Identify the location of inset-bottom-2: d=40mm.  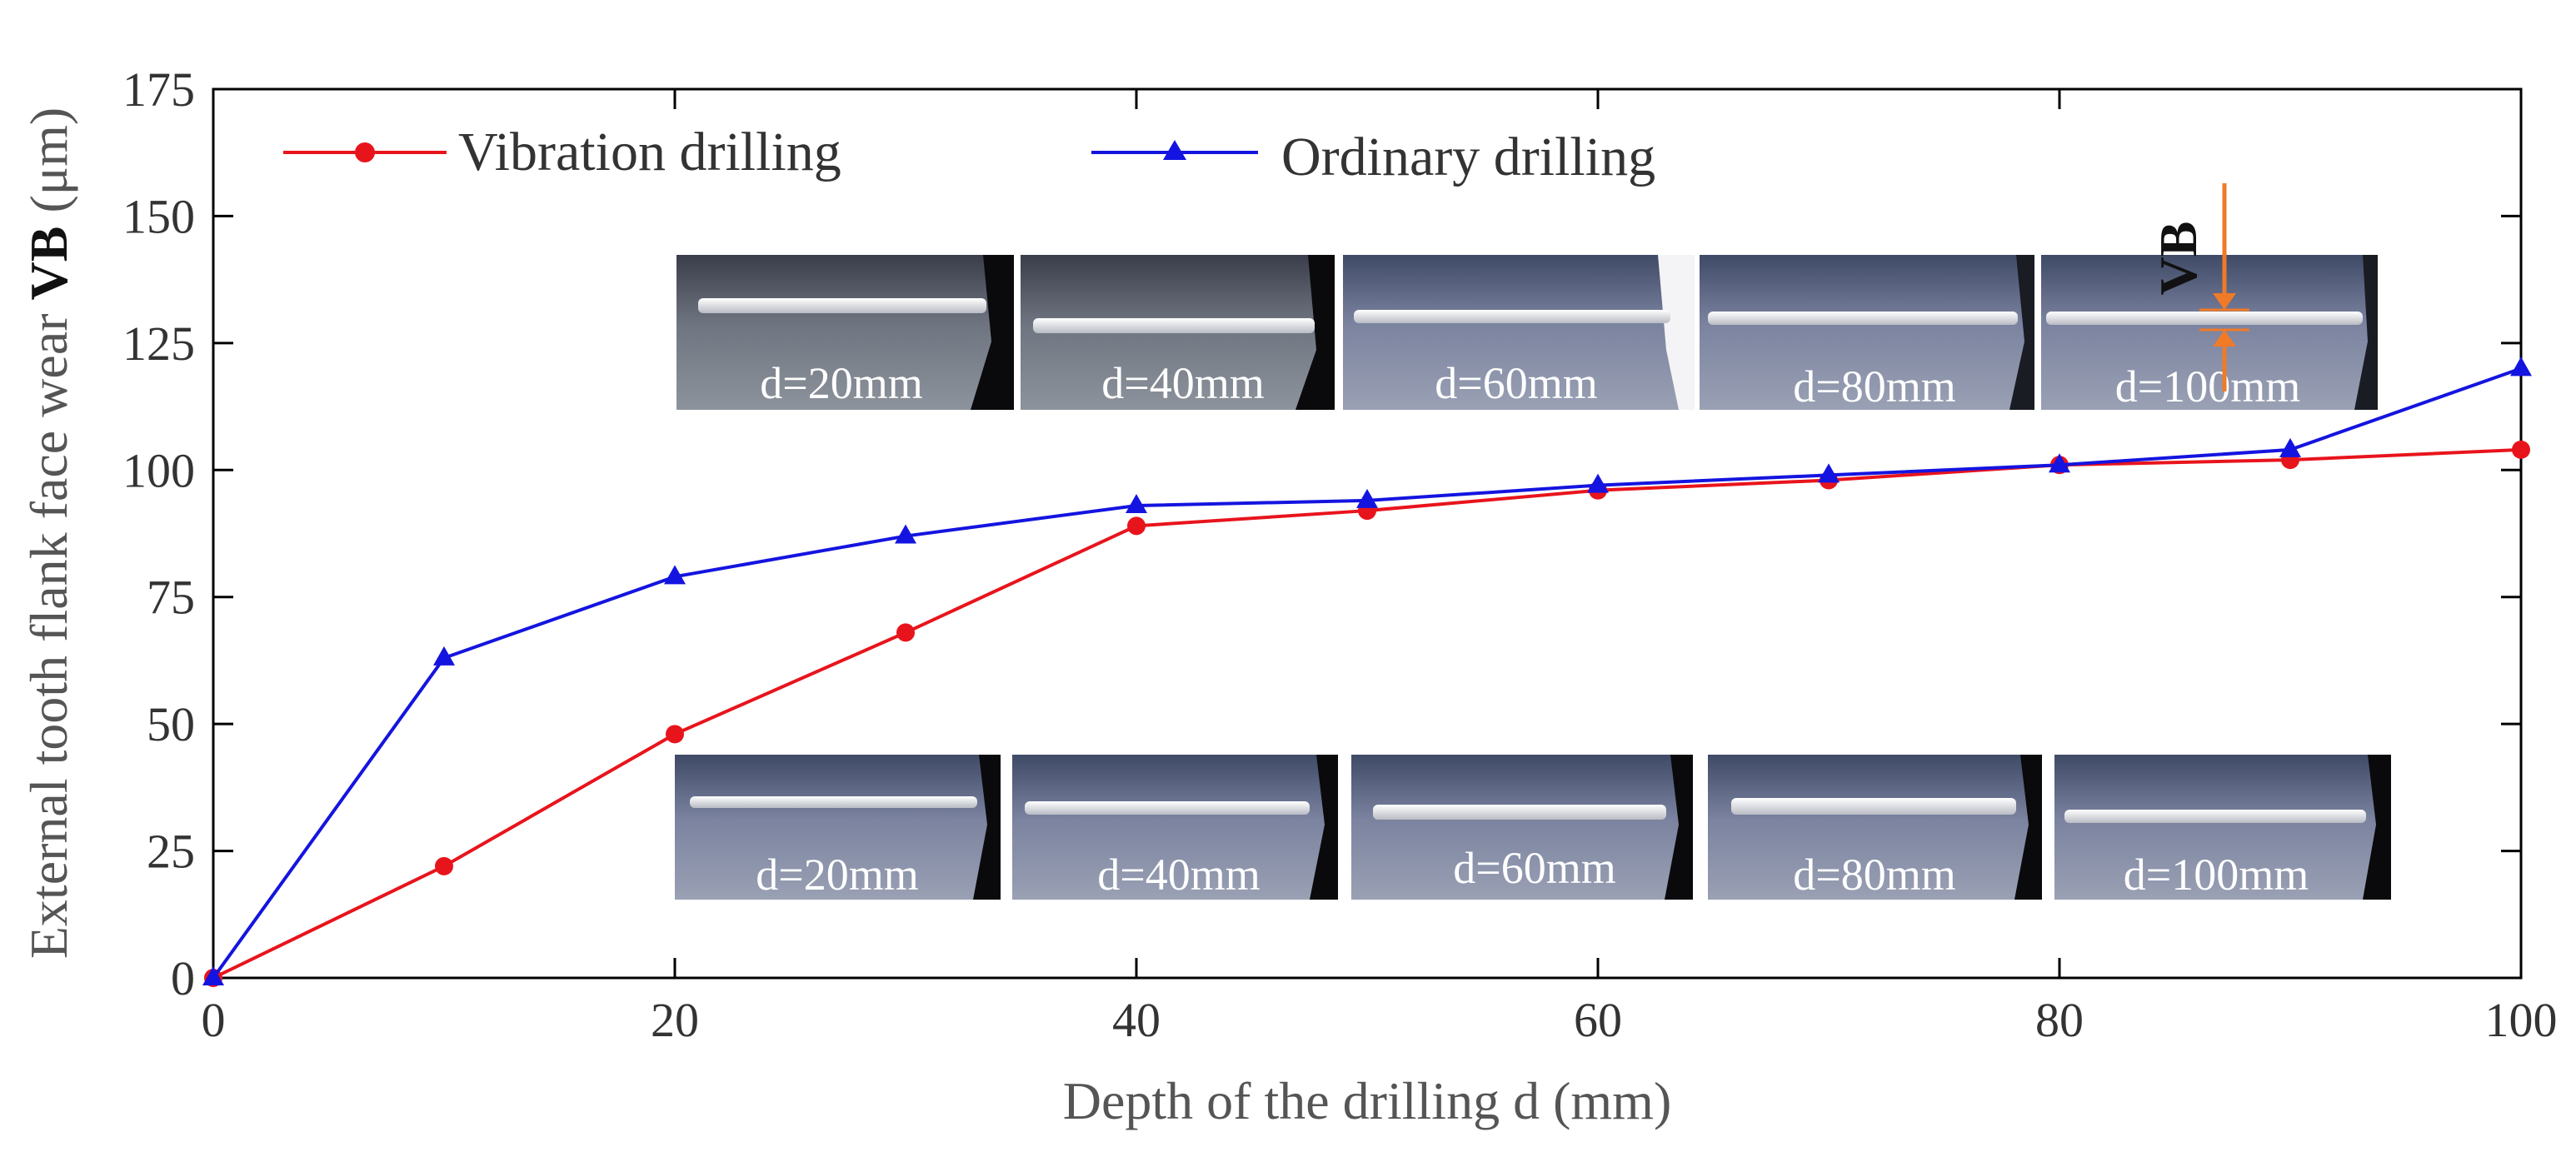
(1175, 828).